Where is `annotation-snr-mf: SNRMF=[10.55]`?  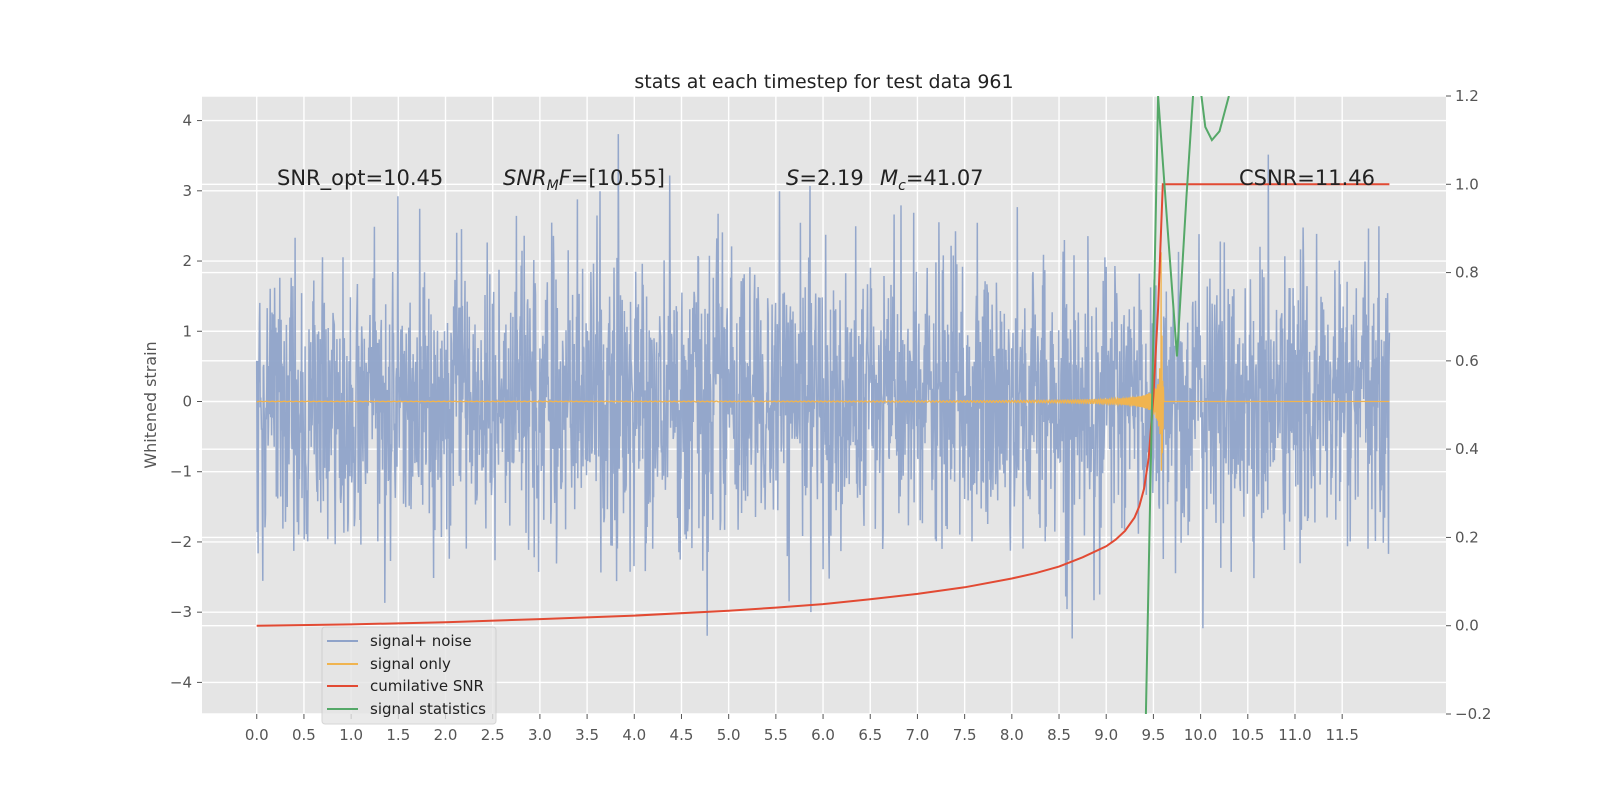
annotation-snr-mf: SNRMF=[10.55] is located at coordinates (584, 180).